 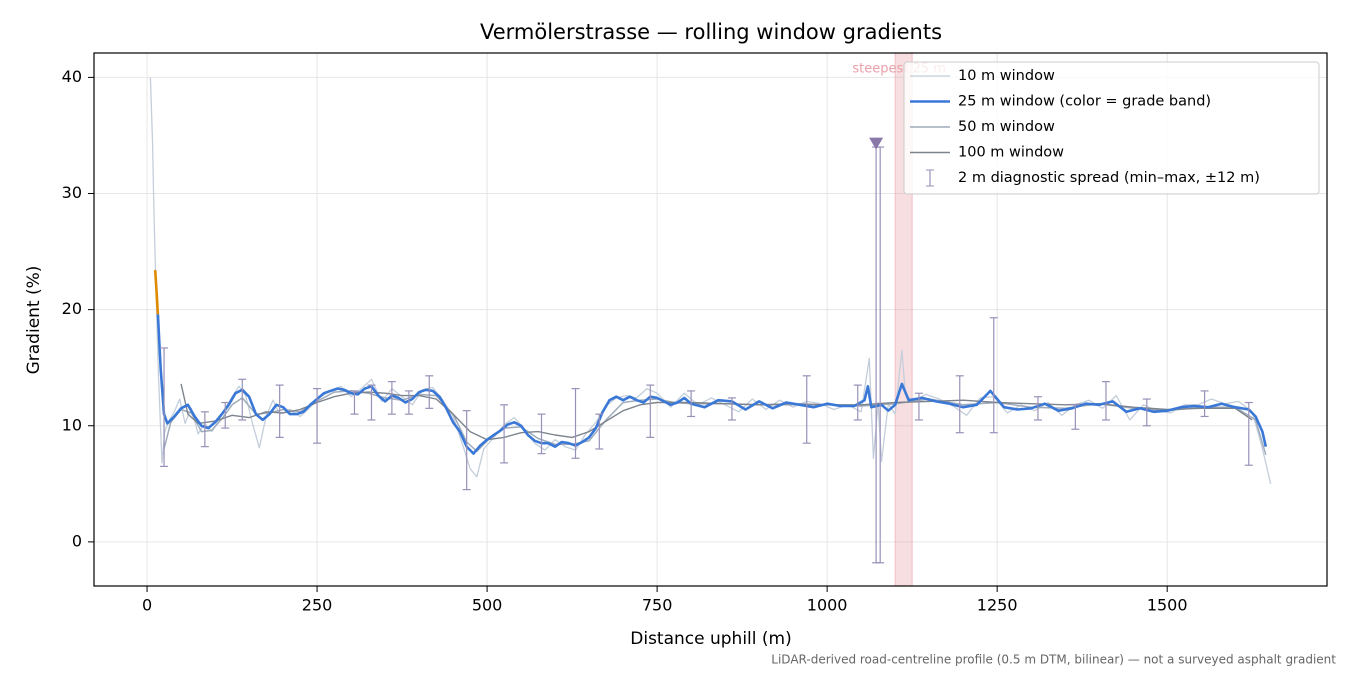 What do you see at coordinates (487, 605) in the screenshot?
I see `x-tick-label: 500` at bounding box center [487, 605].